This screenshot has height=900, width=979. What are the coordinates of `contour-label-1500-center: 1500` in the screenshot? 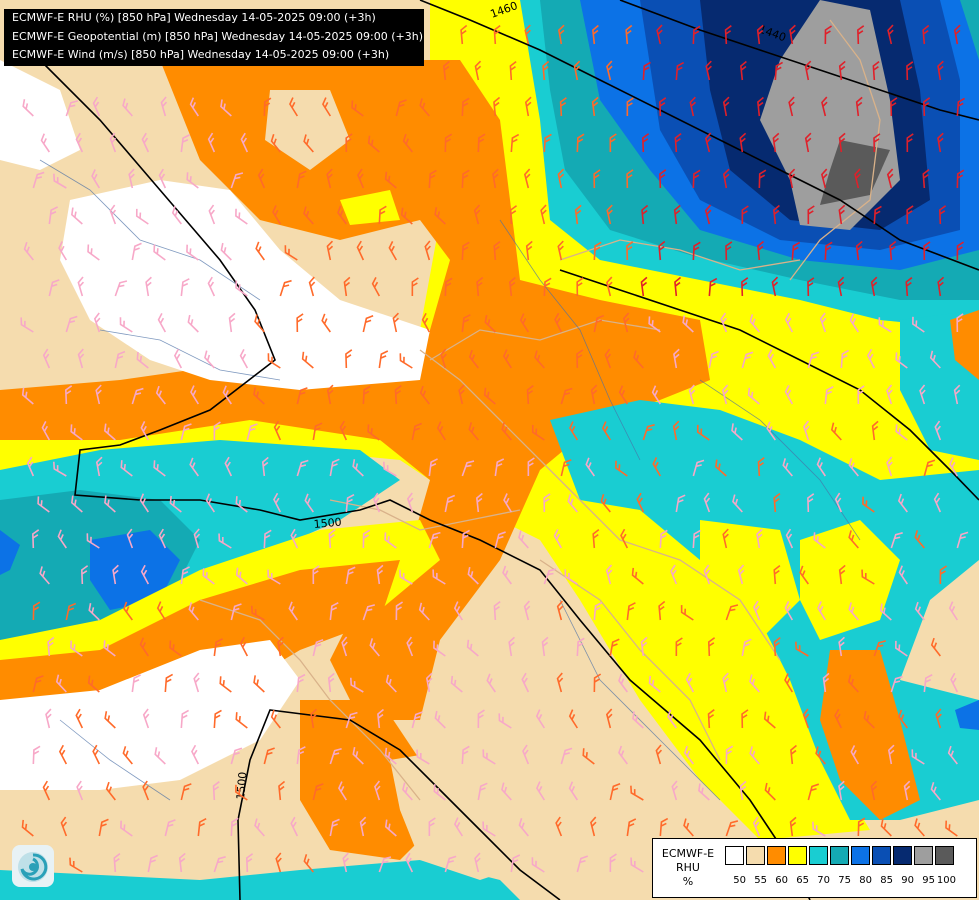 It's located at (327, 523).